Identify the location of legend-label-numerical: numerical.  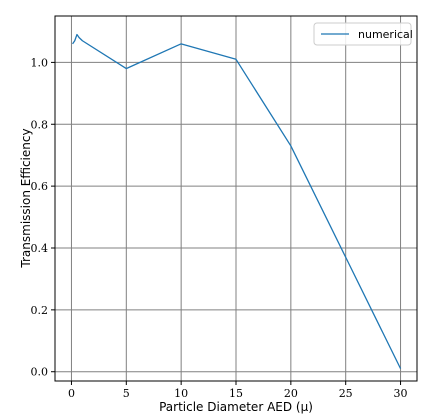
(385, 34).